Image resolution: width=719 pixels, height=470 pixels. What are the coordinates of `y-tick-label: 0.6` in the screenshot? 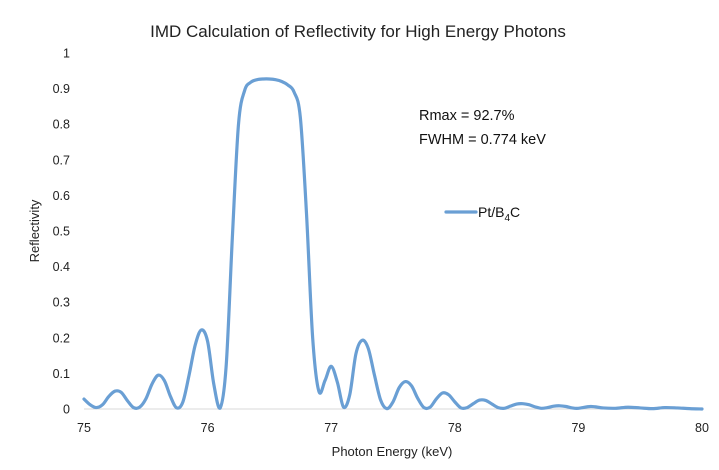 It's located at (61, 196).